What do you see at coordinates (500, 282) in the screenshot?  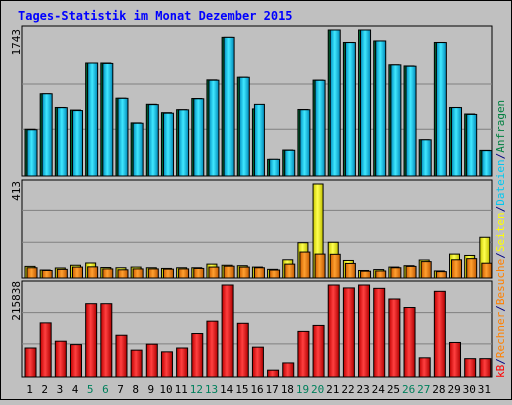 I see `legend-item: Besuche` at bounding box center [500, 282].